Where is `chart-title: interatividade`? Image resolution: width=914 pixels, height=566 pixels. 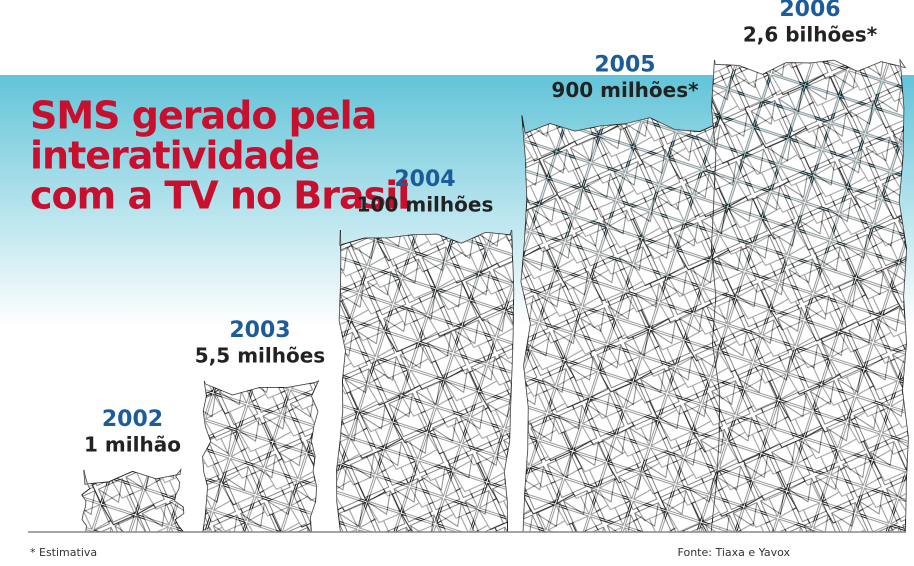
chart-title: interatividade is located at coordinates (174, 156).